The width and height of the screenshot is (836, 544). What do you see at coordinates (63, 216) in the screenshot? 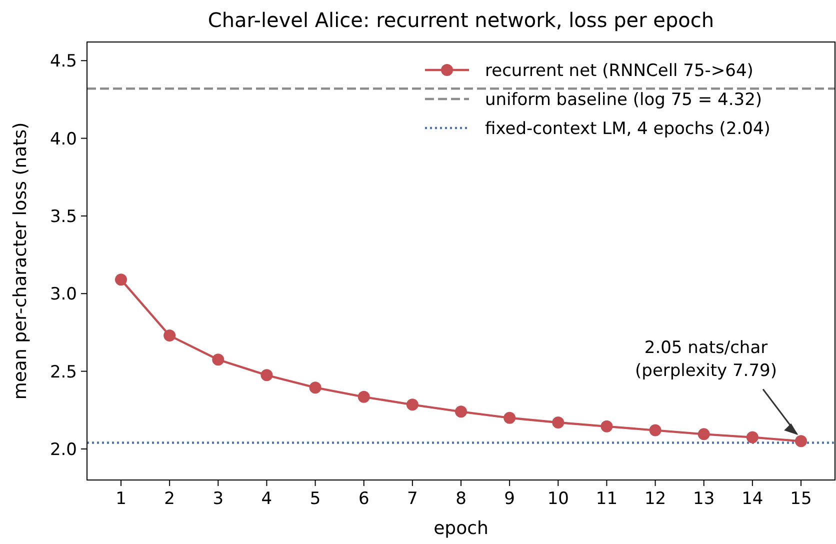
I see `y-tick-label: 3.5` at bounding box center [63, 216].